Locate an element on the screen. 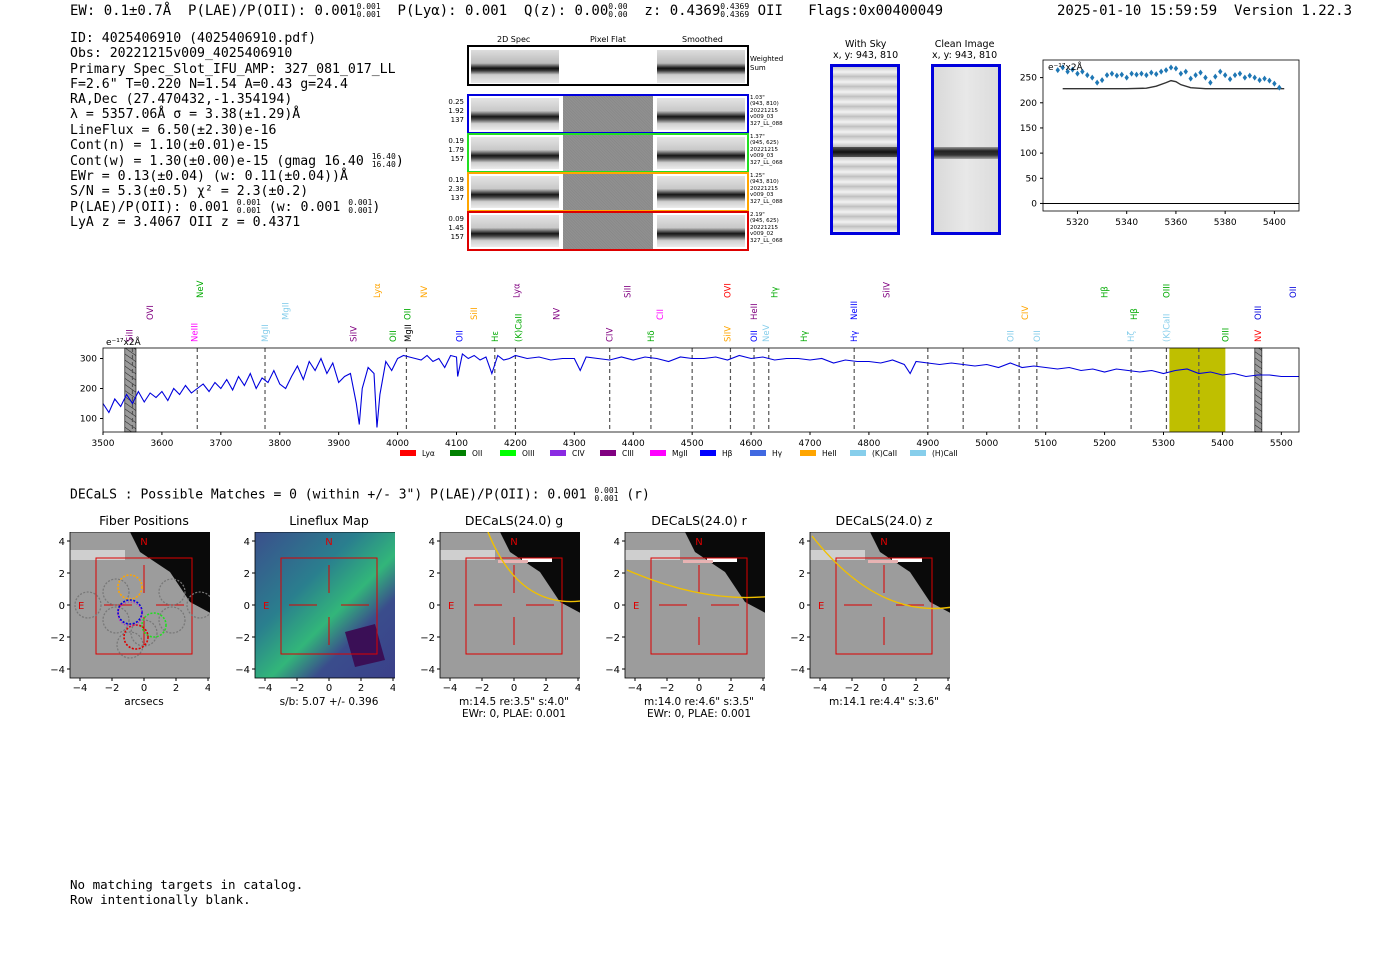 This screenshot has width=1400, height=953. emission-line-label: Hδ is located at coordinates (652, 336).